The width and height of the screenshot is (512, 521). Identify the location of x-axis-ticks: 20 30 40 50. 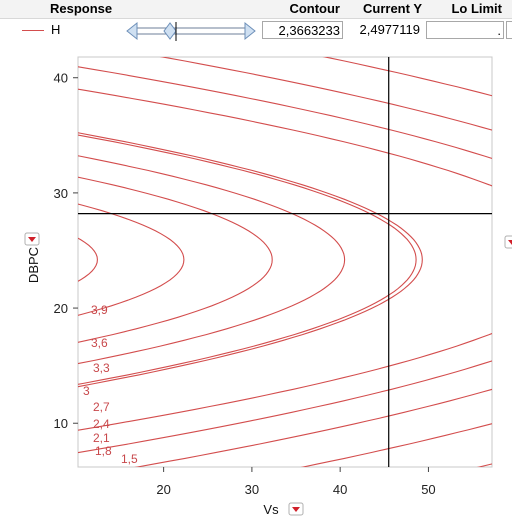
(296, 482).